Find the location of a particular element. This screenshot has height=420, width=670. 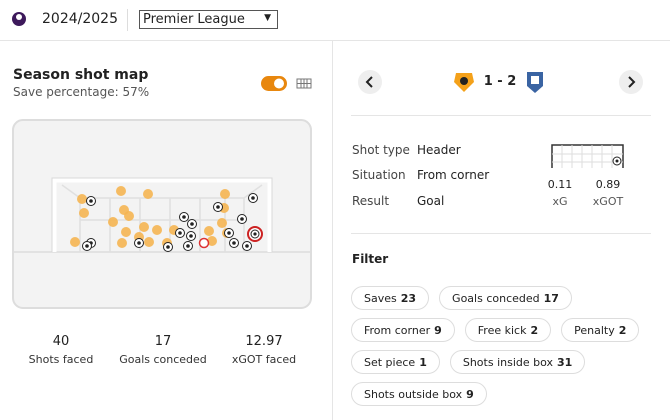

chip-label: Saves is located at coordinates (380, 298).